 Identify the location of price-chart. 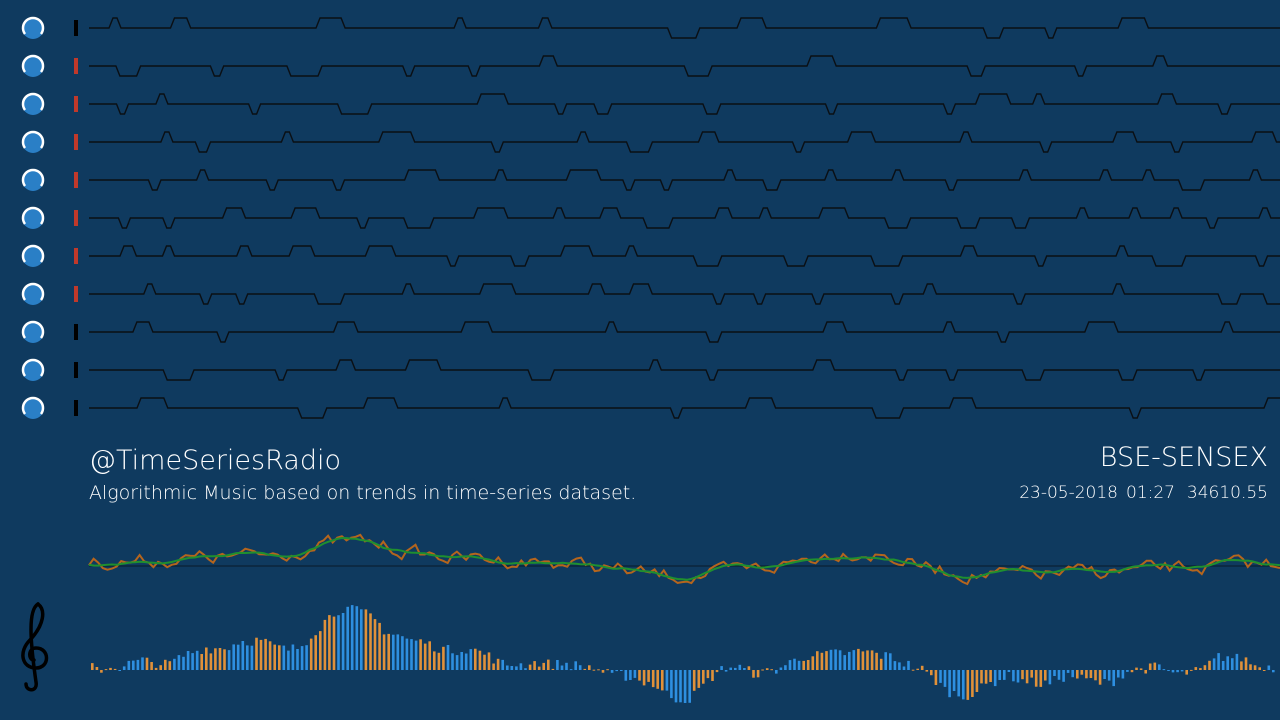
(684, 559).